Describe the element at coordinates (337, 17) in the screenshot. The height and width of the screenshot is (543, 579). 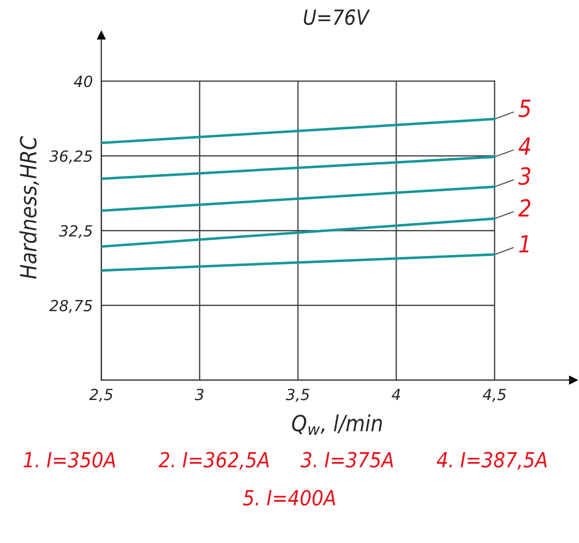
I see `chart-title: U=76V` at that location.